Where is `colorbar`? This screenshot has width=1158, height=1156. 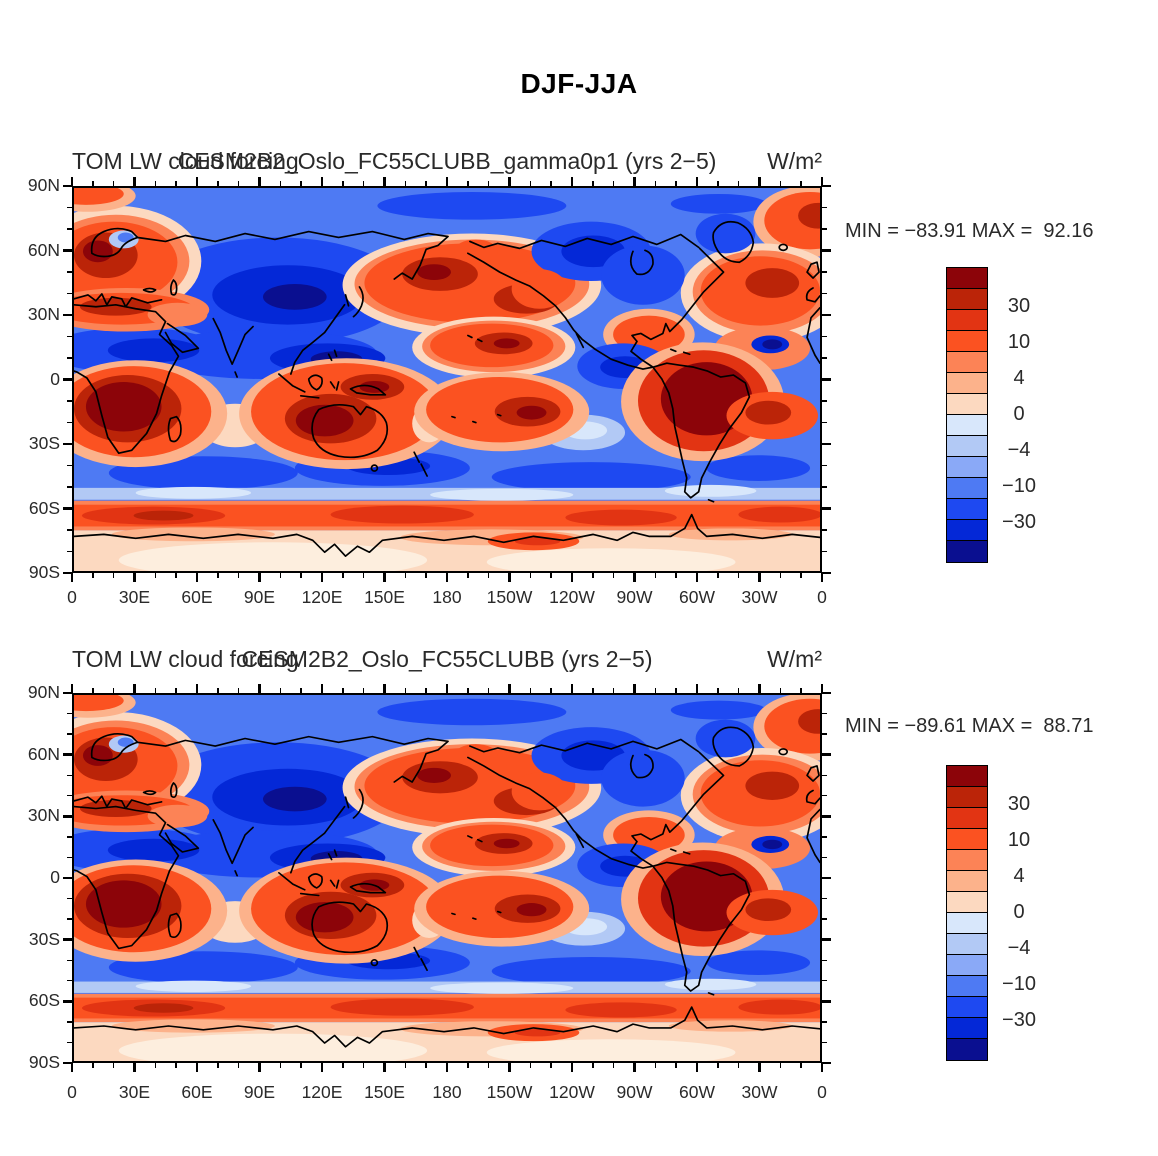 colorbar is located at coordinates (967, 415).